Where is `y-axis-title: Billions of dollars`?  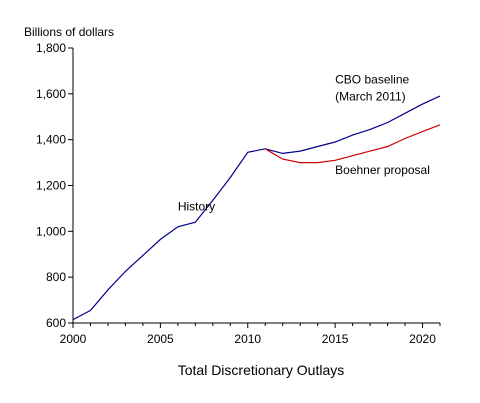 y-axis-title: Billions of dollars is located at coordinates (69, 32).